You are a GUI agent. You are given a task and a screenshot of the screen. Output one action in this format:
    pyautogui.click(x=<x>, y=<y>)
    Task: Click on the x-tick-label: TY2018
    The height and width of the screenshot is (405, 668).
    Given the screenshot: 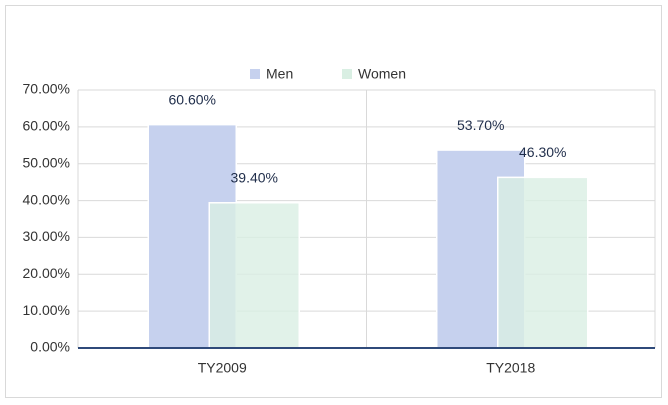 What is the action you would take?
    pyautogui.click(x=510, y=368)
    